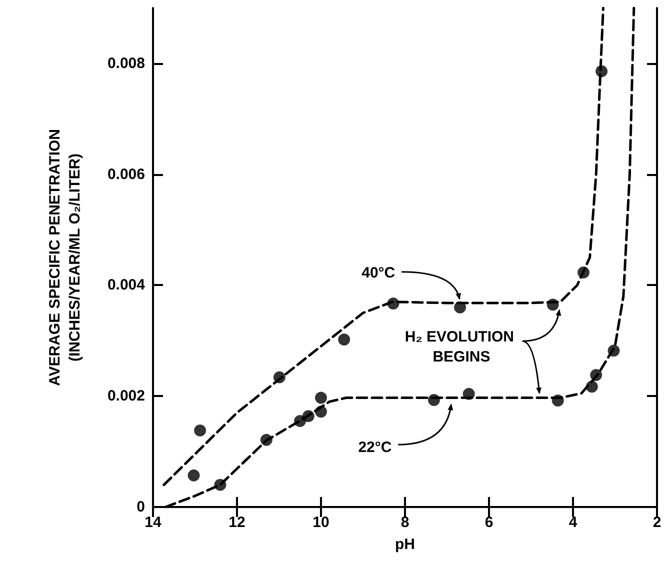  What do you see at coordinates (657, 522) in the screenshot?
I see `x-tick-label: 2` at bounding box center [657, 522].